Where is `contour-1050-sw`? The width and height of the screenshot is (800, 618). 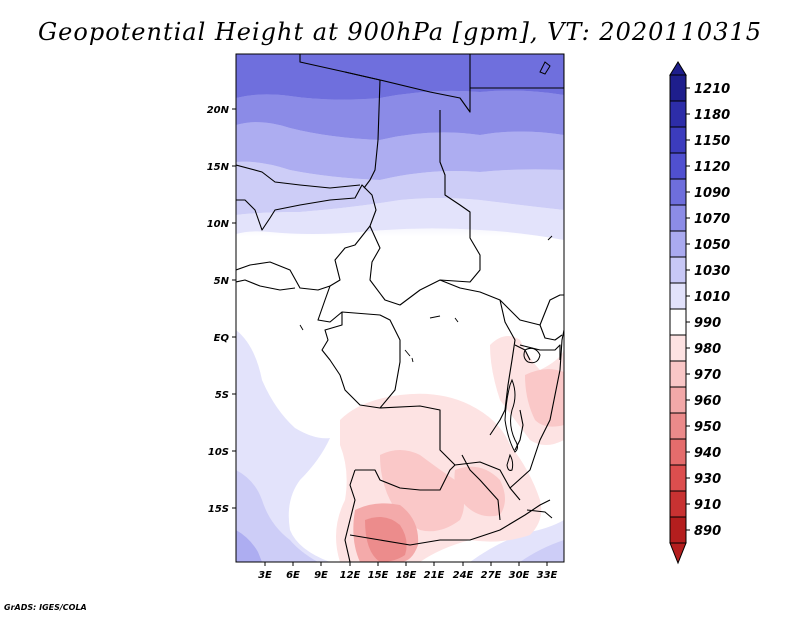
contour-1050-sw is located at coordinates (249, 546).